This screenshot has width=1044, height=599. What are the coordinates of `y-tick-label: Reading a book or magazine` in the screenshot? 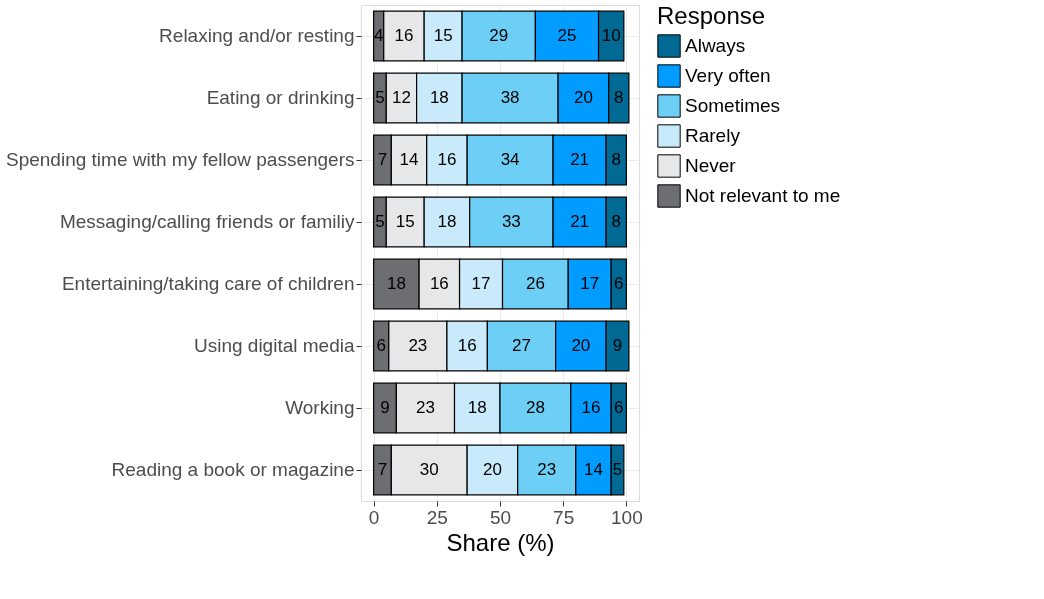 It's located at (233, 469).